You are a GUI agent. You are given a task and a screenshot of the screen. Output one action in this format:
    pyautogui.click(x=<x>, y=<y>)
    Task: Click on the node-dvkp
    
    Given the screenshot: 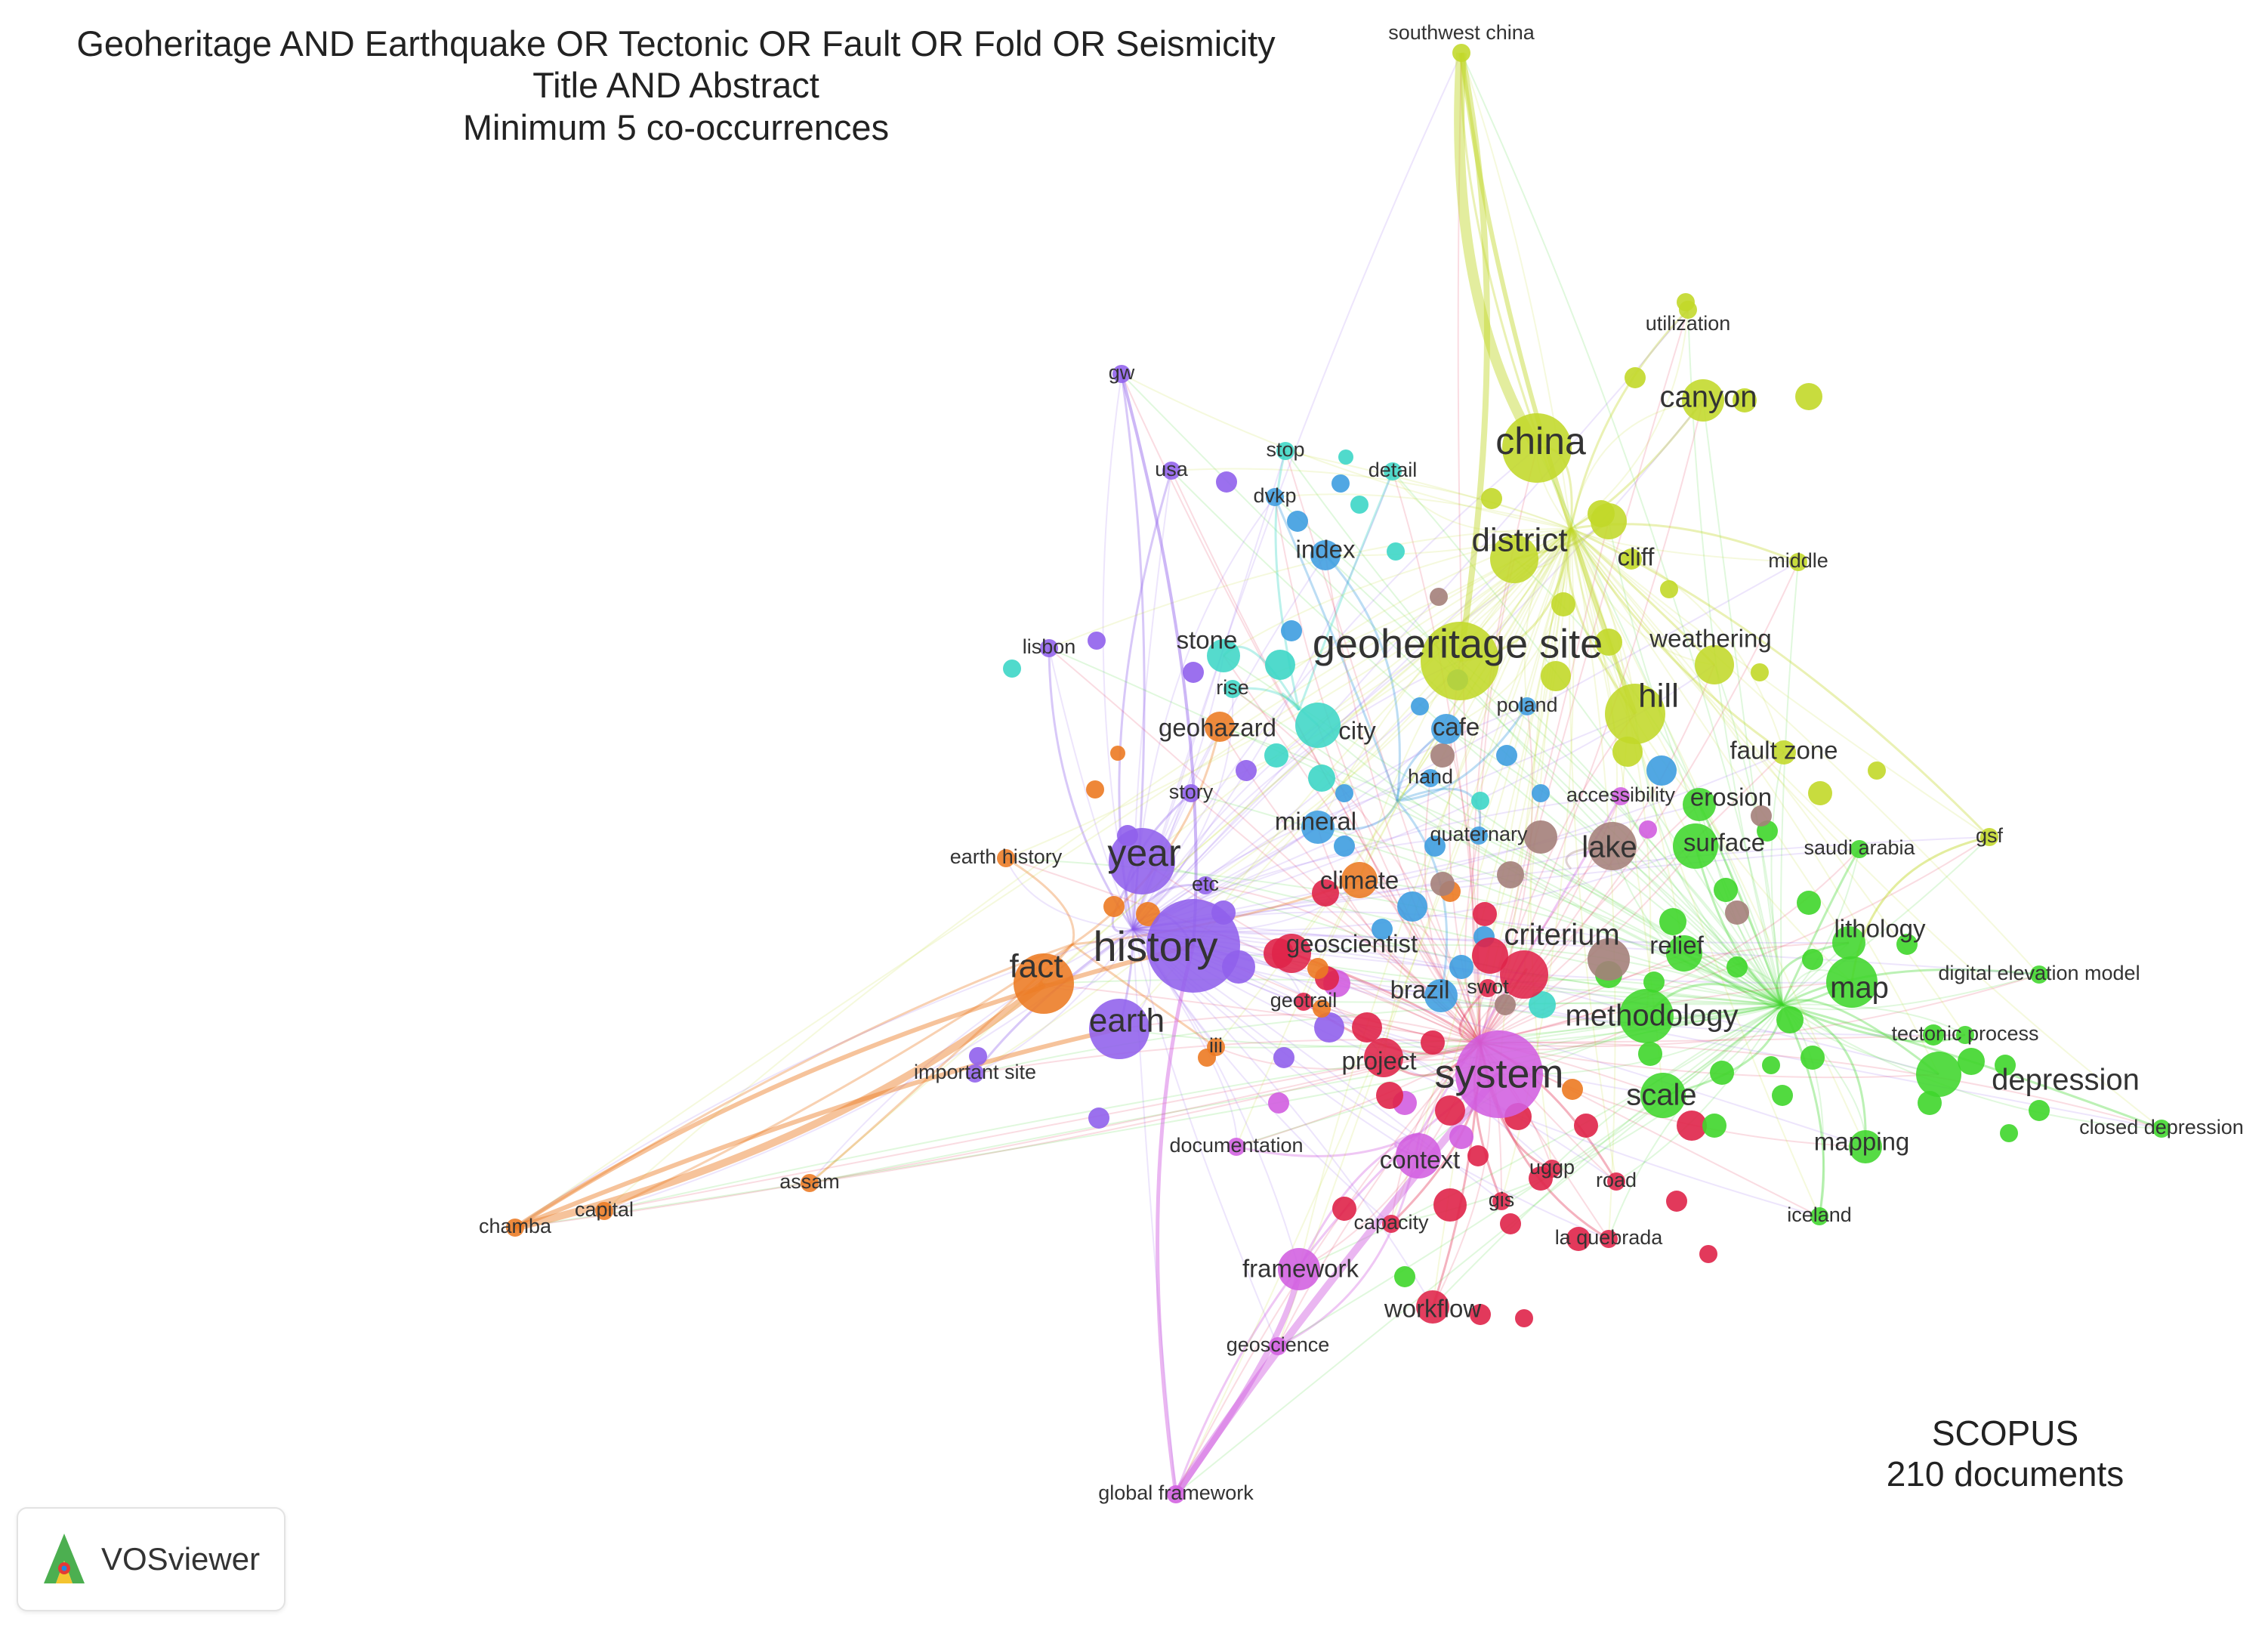 What is the action you would take?
    pyautogui.click(x=1275, y=497)
    